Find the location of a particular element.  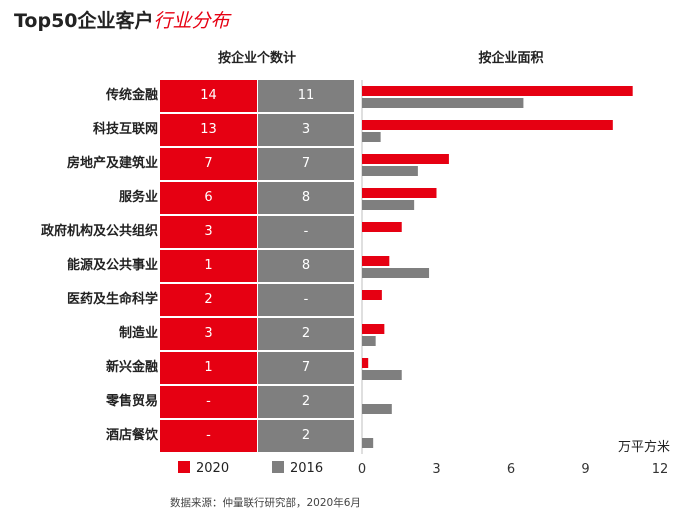

category-label: 医药及生命科学 is located at coordinates (112, 299).